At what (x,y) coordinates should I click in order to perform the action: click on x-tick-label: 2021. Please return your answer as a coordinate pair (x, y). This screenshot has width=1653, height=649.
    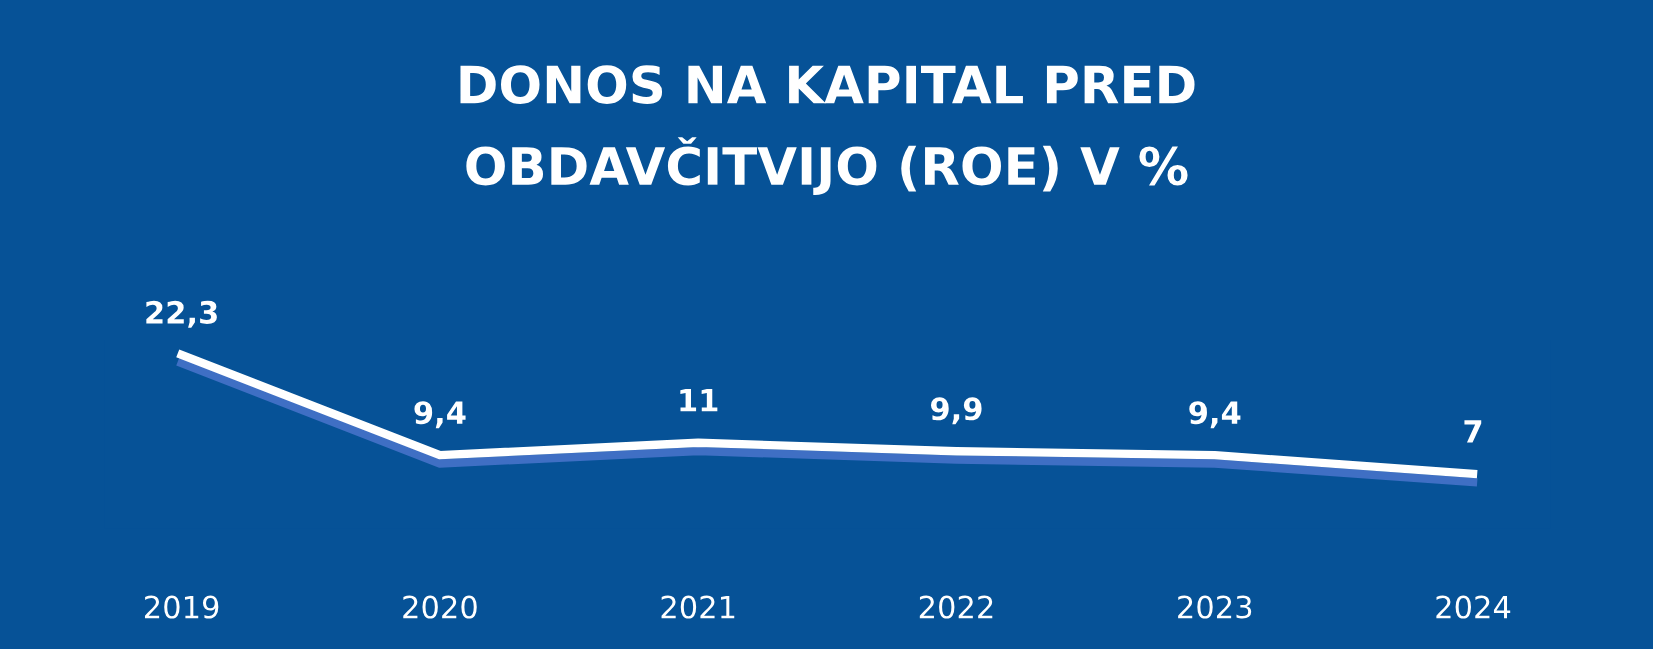
    Looking at the image, I should click on (698, 607).